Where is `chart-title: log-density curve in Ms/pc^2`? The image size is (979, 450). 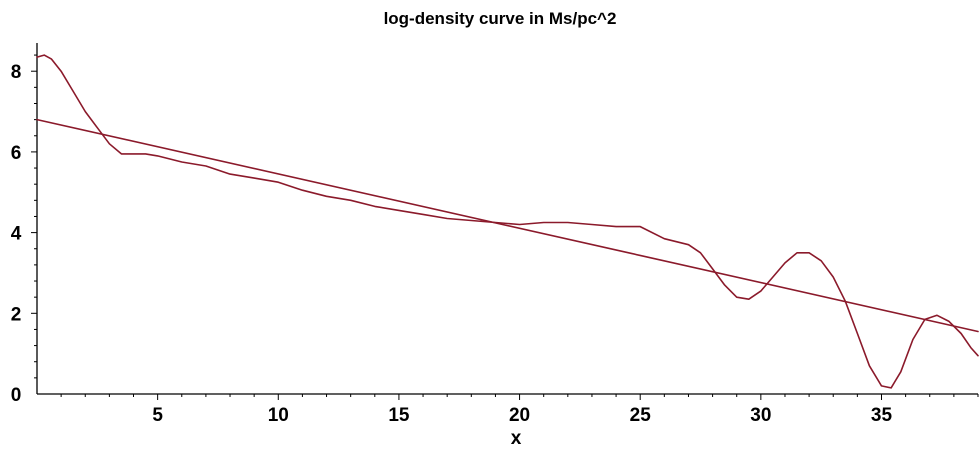 chart-title: log-density curve in Ms/pc^2 is located at coordinates (500, 18).